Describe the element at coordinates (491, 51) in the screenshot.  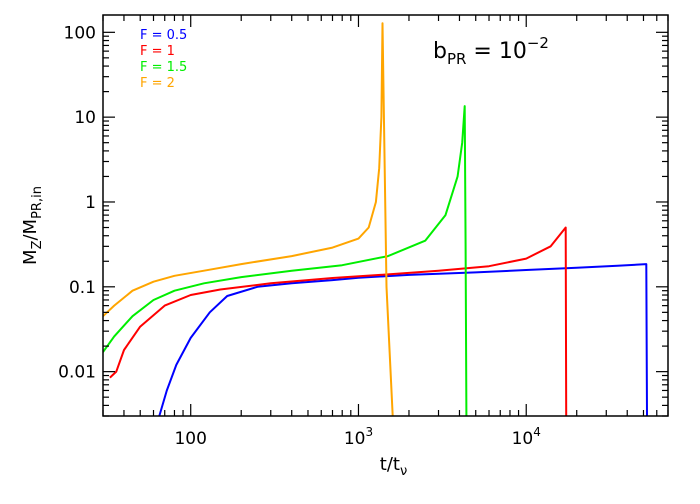
I see `annotation-text: bPR = 10−2` at that location.